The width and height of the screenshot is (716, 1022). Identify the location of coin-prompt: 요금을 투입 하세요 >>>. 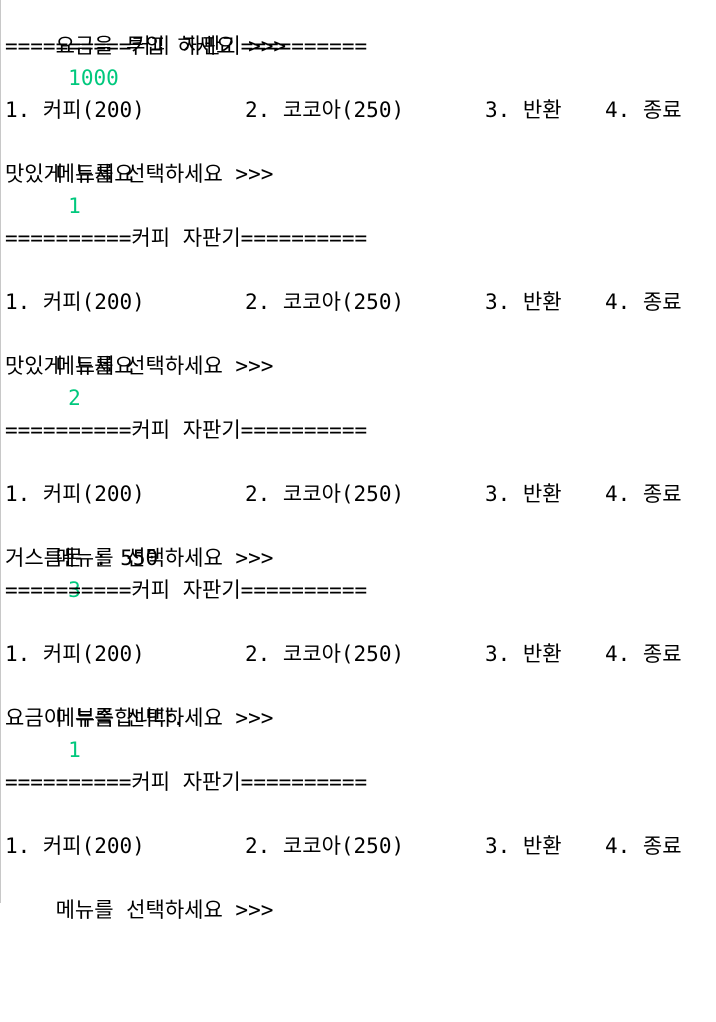
(170, 46).